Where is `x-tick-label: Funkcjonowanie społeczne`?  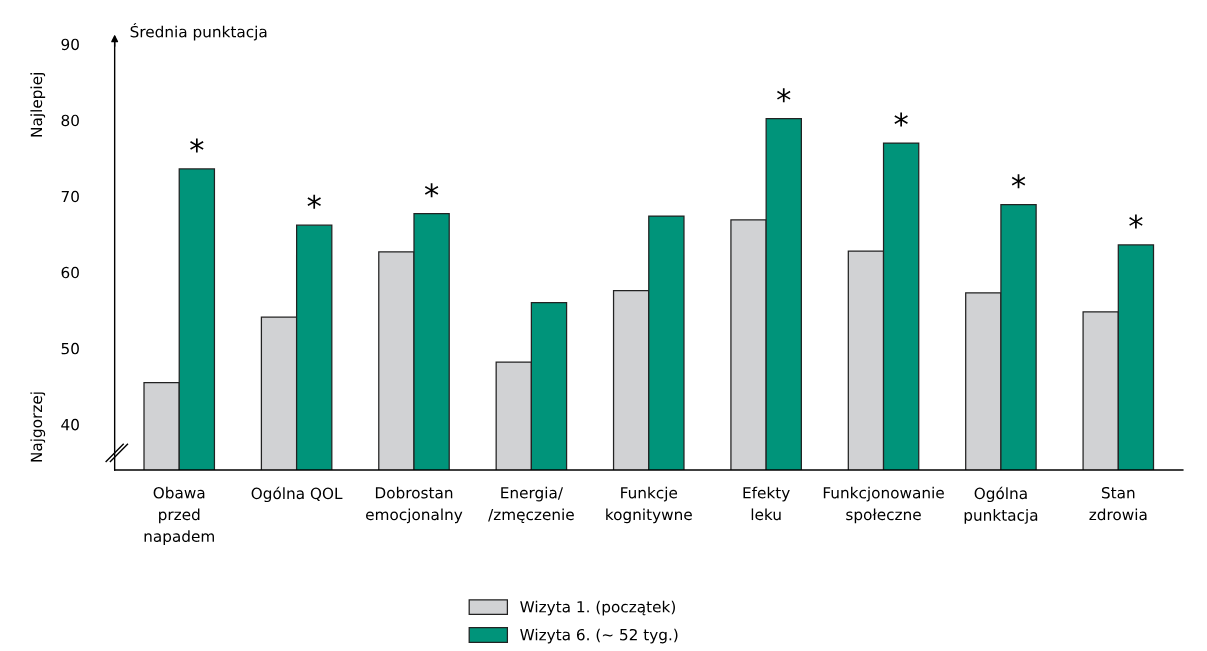
x-tick-label: Funkcjonowanie społeczne is located at coordinates (883, 505).